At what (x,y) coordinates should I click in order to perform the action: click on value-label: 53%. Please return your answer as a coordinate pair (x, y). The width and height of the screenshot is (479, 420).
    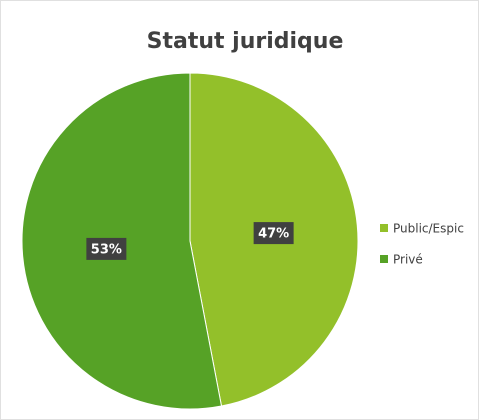
    Looking at the image, I should click on (106, 249).